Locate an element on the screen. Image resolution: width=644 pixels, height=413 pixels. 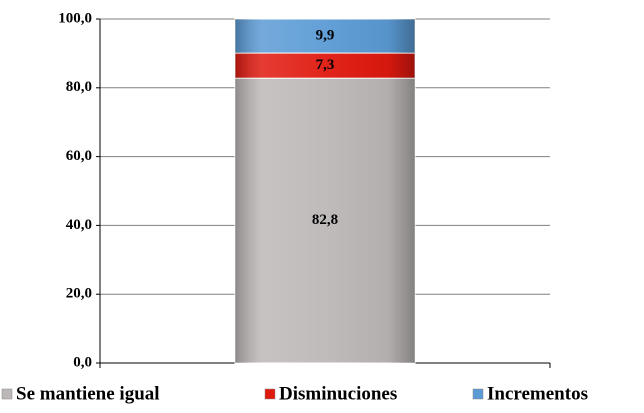
data-label: 7,3 is located at coordinates (325, 65).